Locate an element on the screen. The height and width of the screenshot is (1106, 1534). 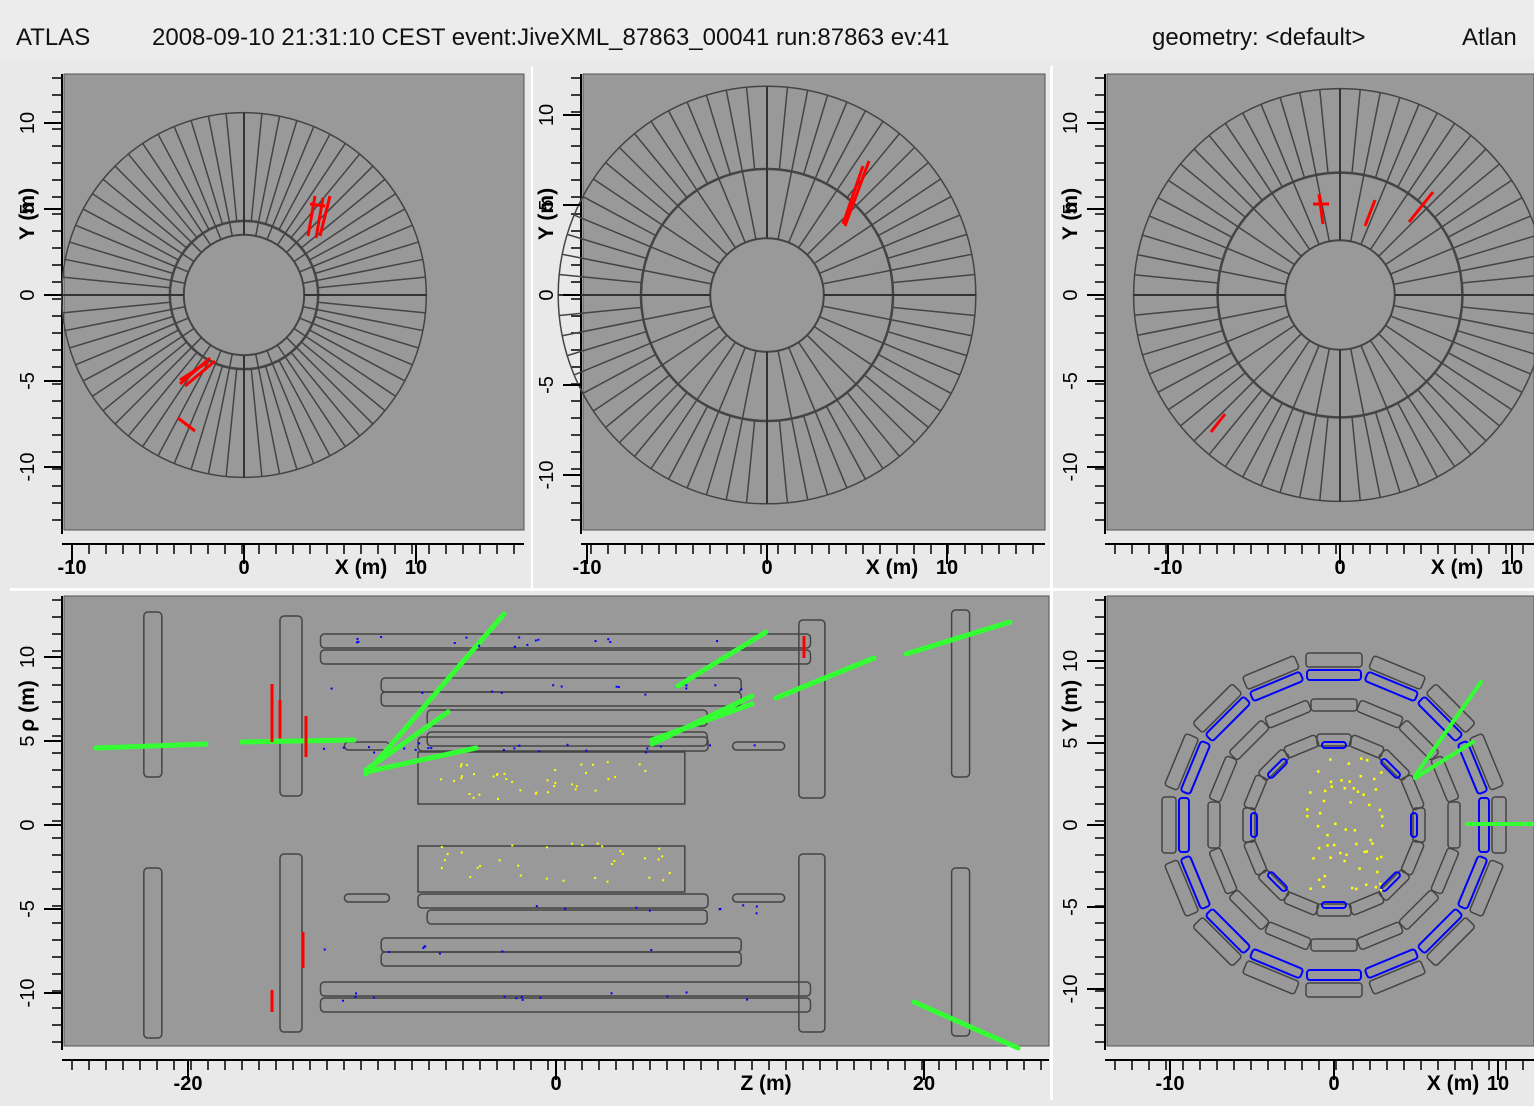
y-tick-label: 0 is located at coordinates (547, 294).